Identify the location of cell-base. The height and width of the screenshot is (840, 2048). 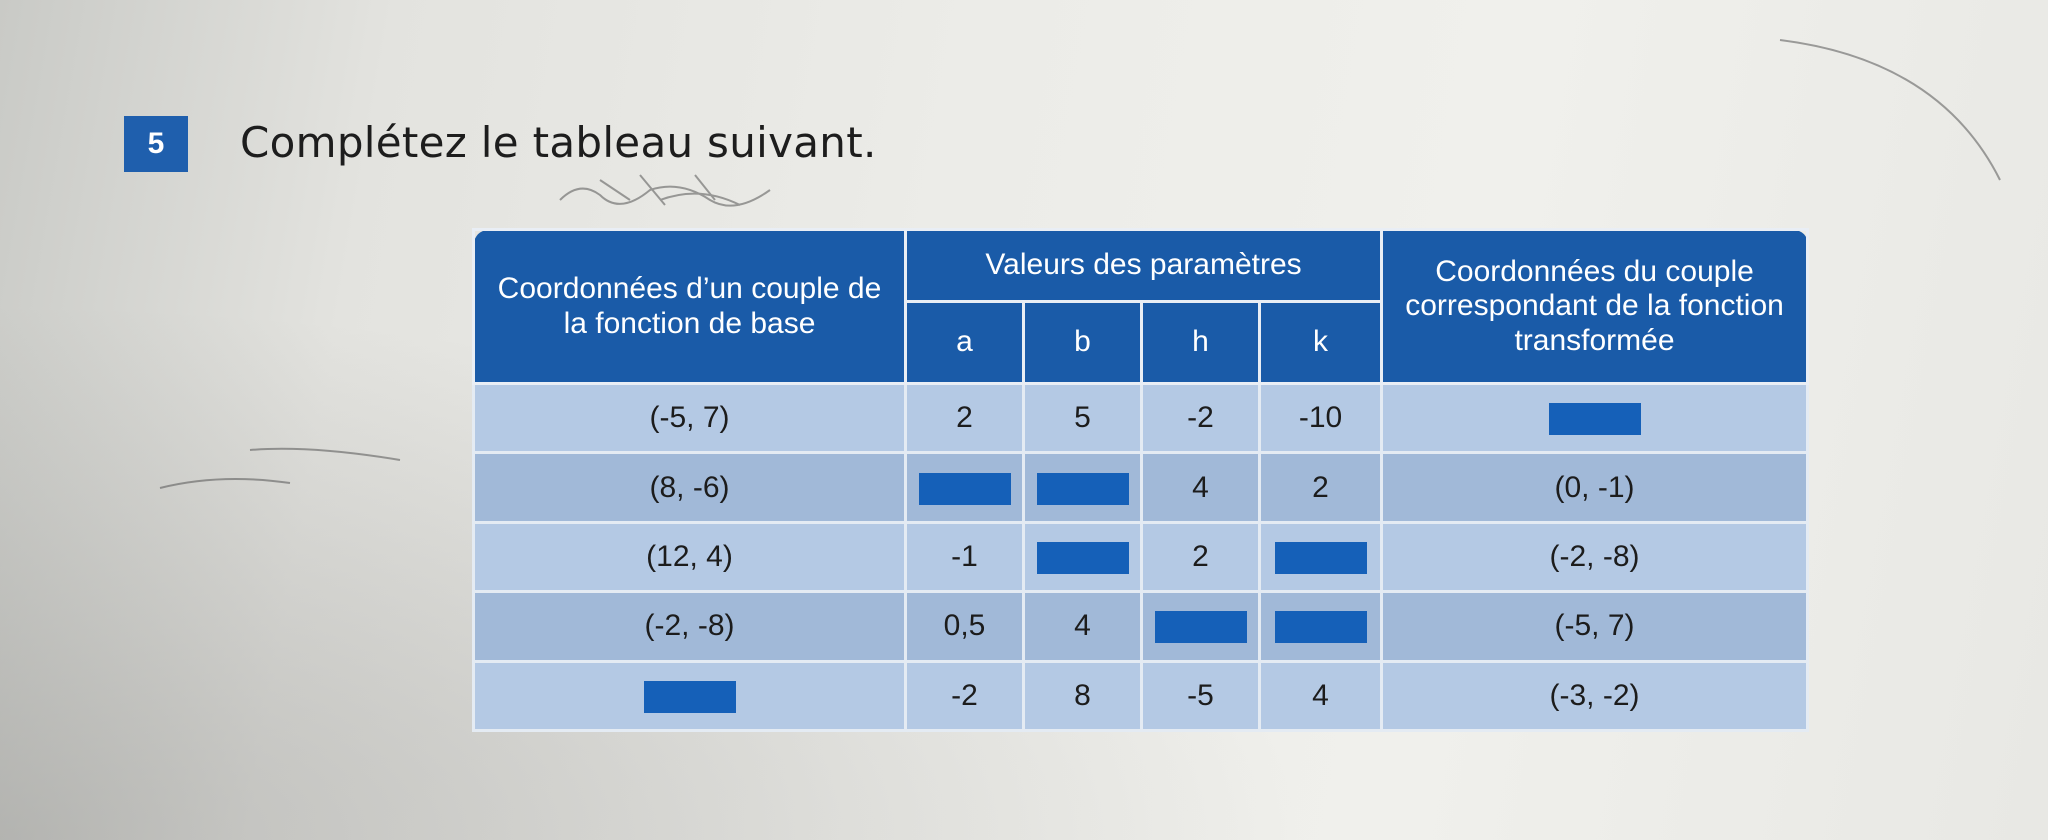
(689, 696).